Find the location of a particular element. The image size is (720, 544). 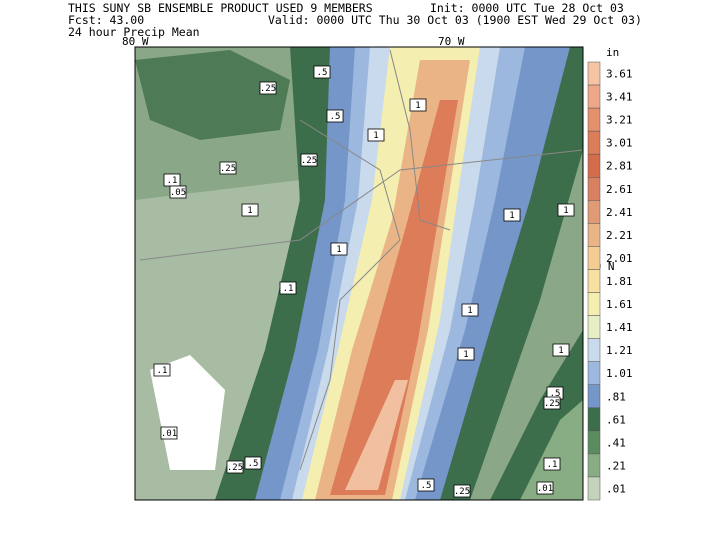

contour-label: .05 is located at coordinates (178, 193).